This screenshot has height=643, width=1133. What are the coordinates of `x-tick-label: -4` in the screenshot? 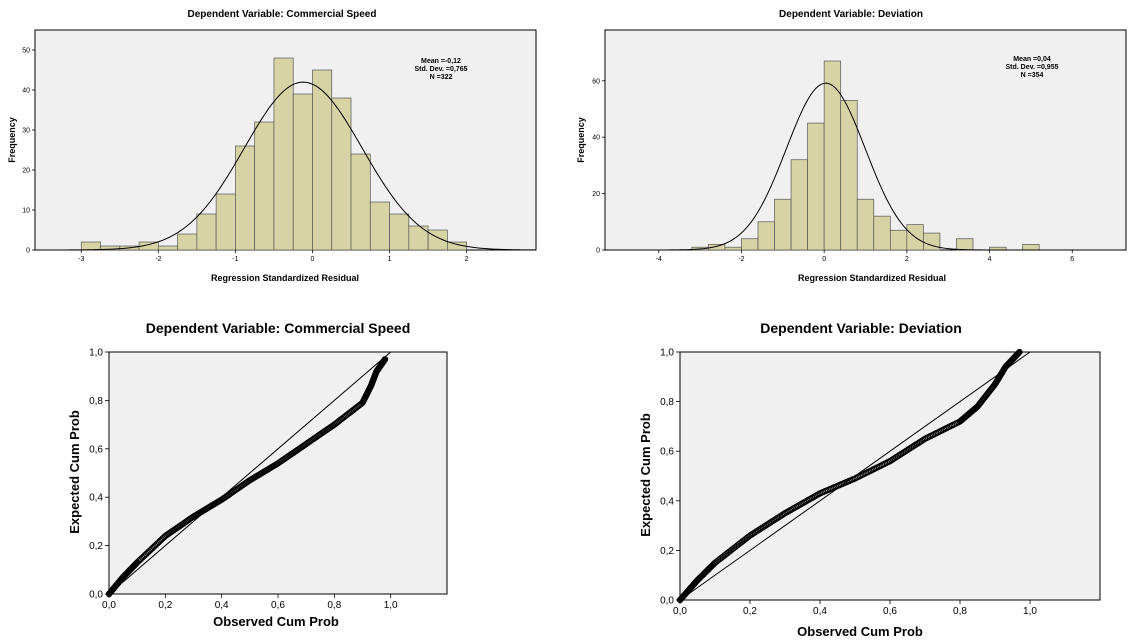 It's located at (659, 259).